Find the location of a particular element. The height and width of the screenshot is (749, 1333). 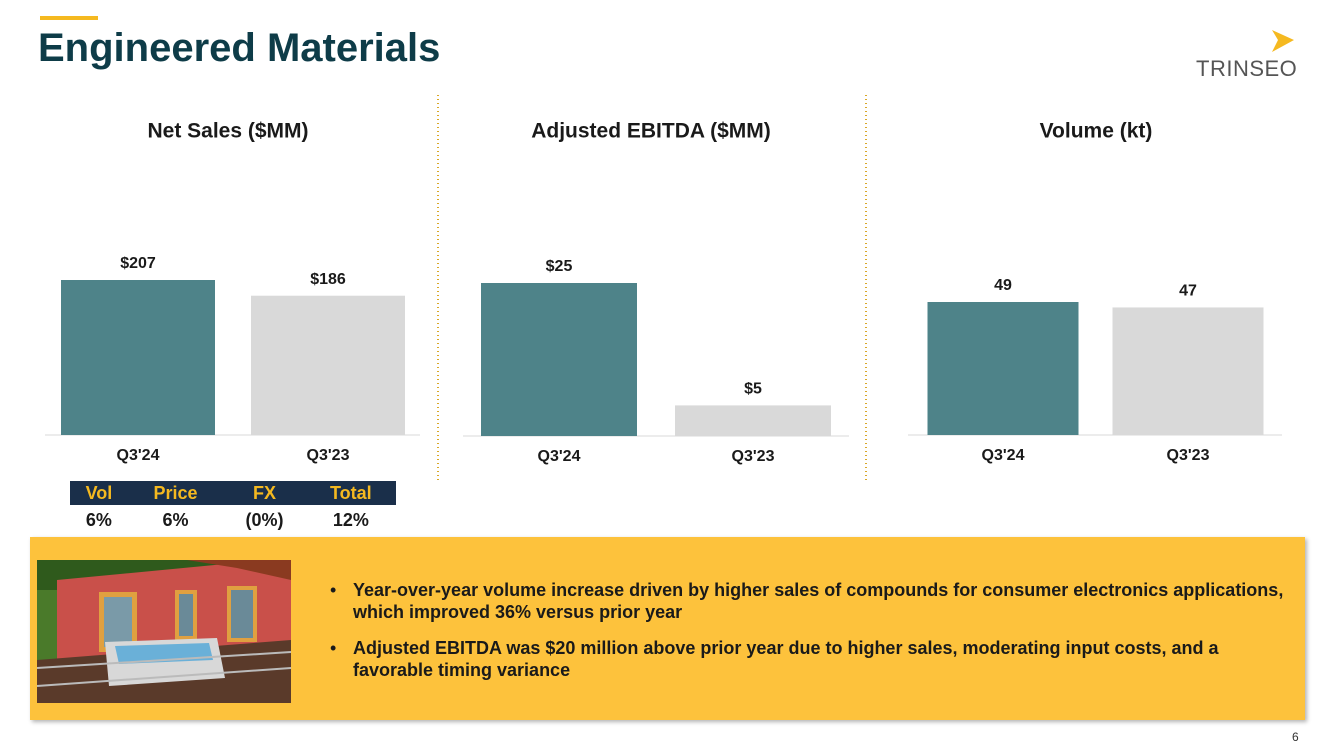

table-header: Total is located at coordinates (350, 493).